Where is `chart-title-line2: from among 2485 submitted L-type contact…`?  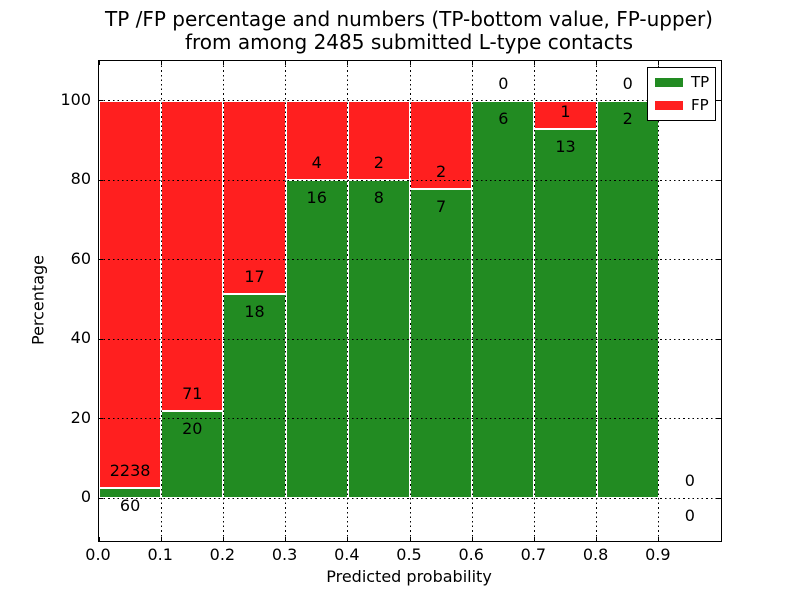
chart-title-line2: from among 2485 submitted L-type contact… is located at coordinates (409, 42).